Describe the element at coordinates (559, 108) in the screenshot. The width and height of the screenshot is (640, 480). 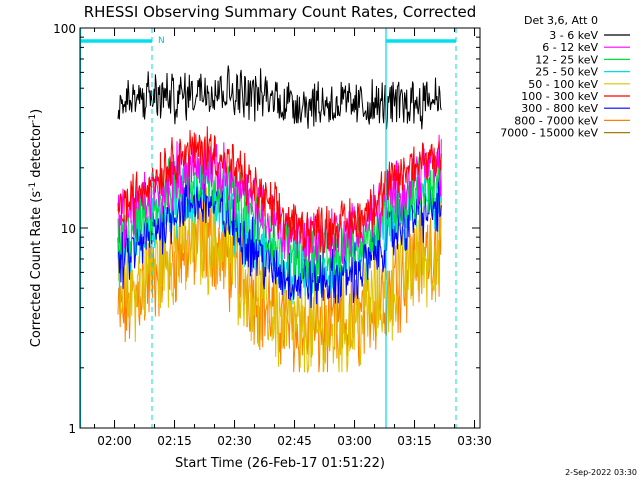
I see `legend-label: 300 - 800 keV` at that location.